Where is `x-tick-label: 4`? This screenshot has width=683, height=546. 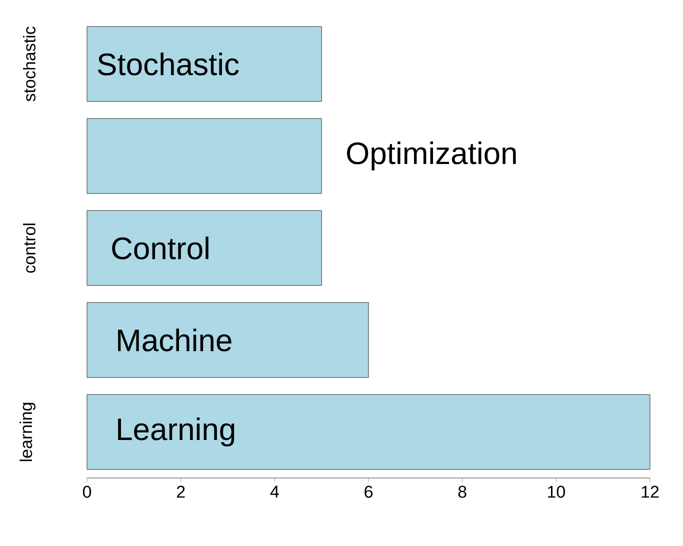
x-tick-label: 4 is located at coordinates (274, 492).